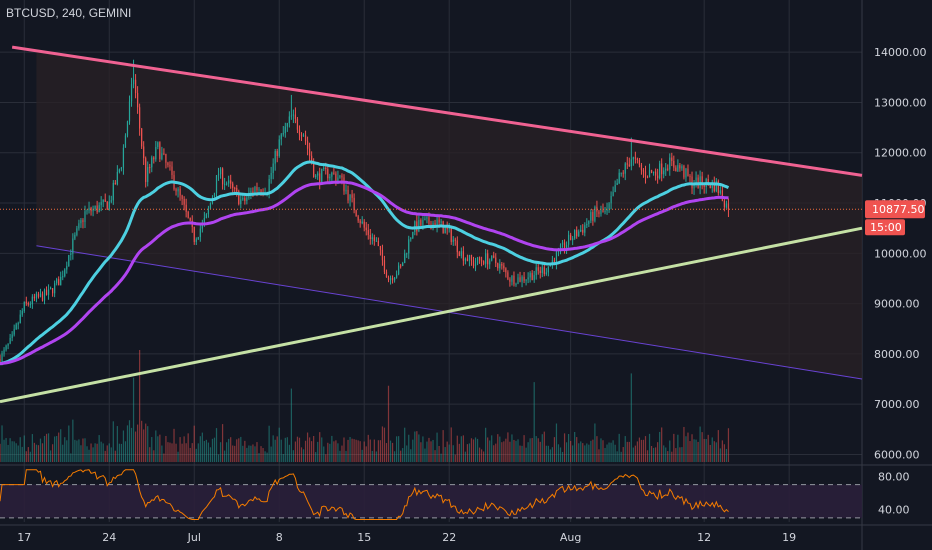 Image resolution: width=932 pixels, height=550 pixels. Describe the element at coordinates (900, 253) in the screenshot. I see `price-tick-label: 10000.00` at that location.